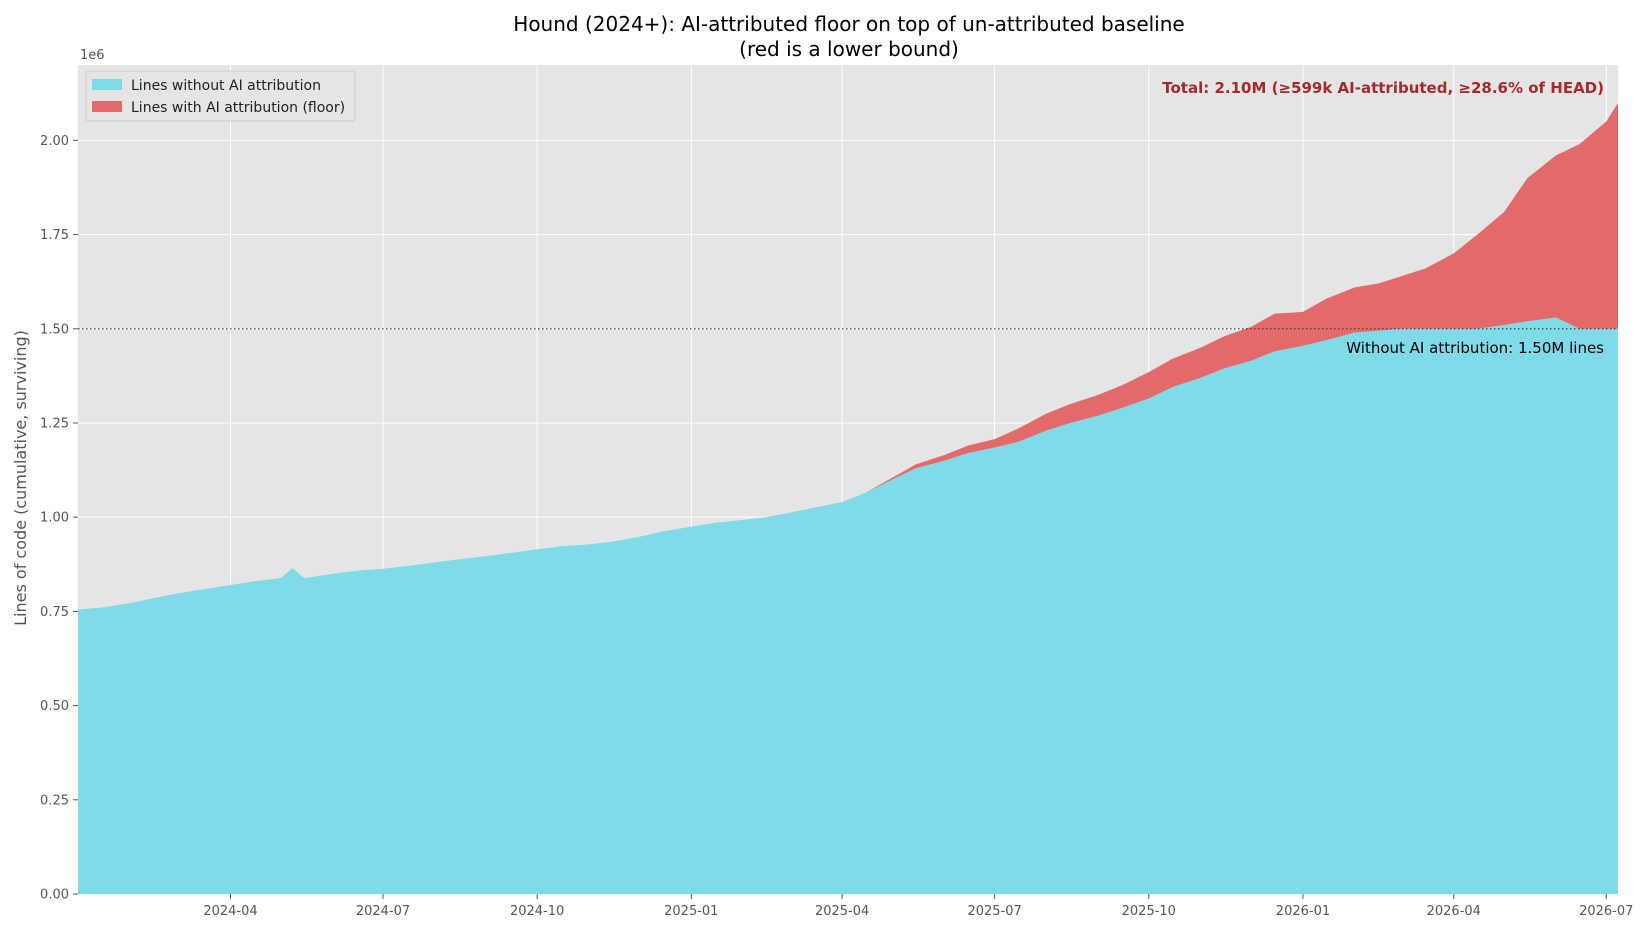  I want to click on y-tick-label: 1.50, so click(54, 329).